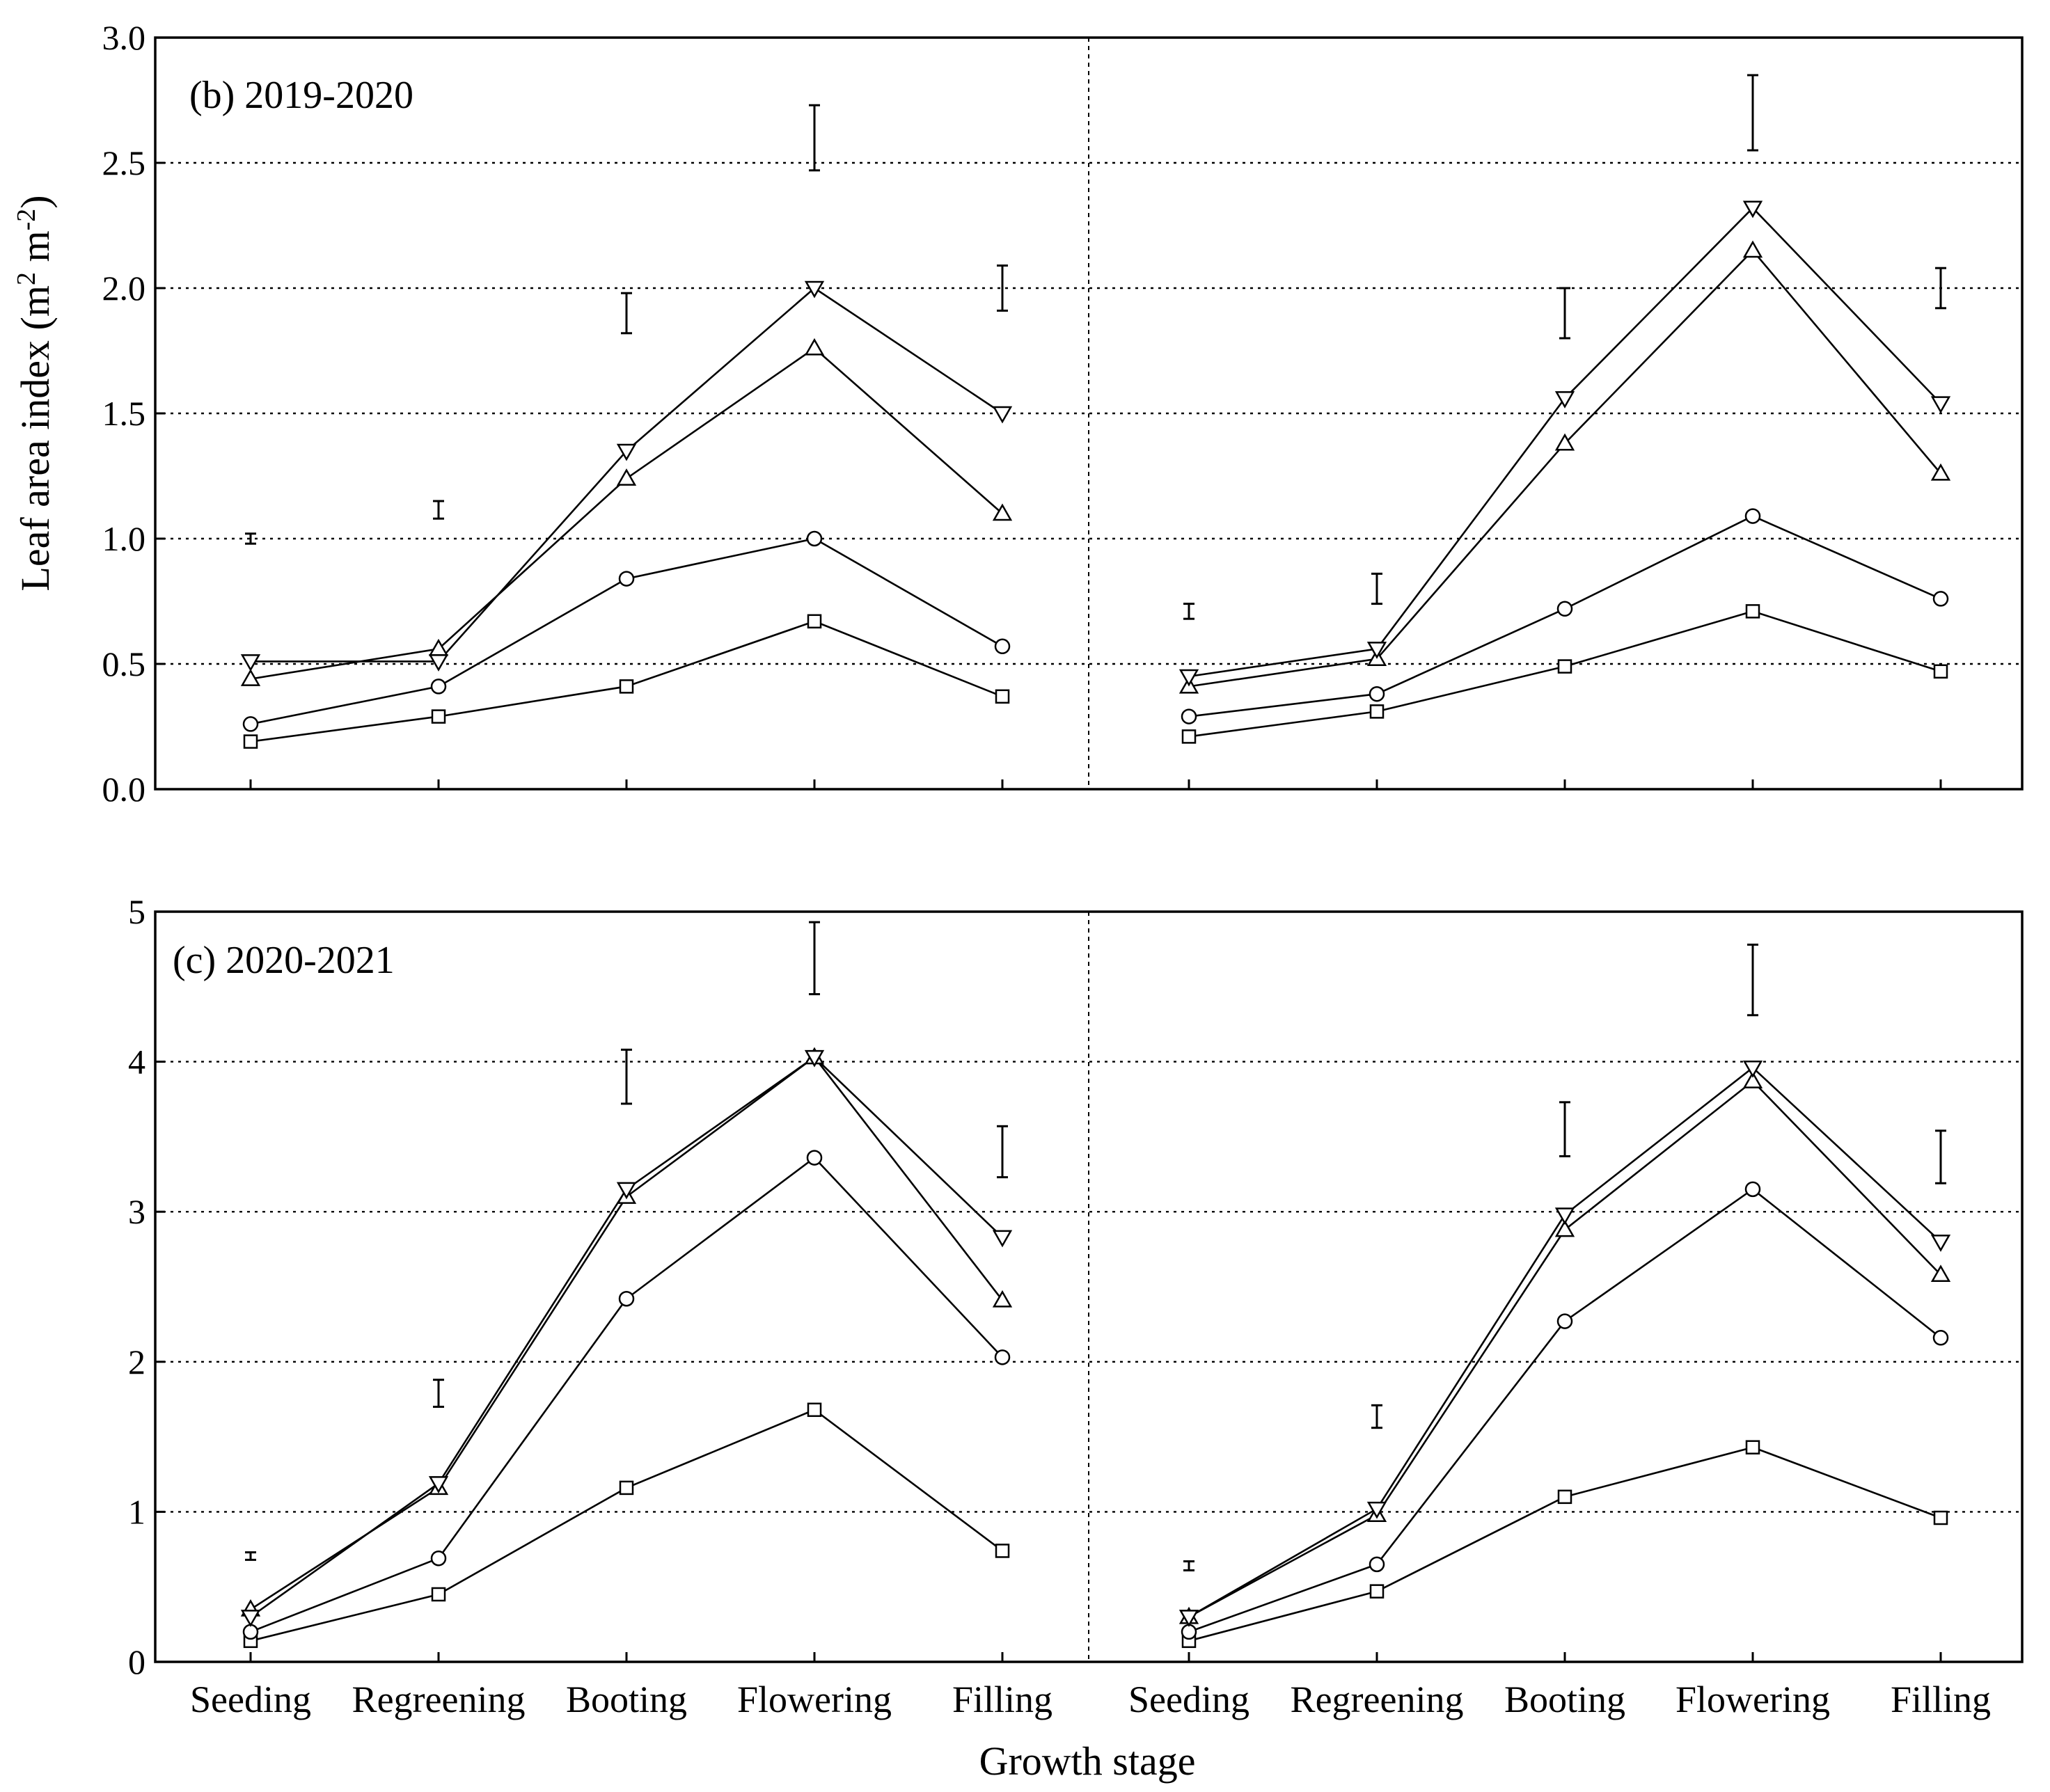 The image size is (2050, 1792). Describe the element at coordinates (136, 1661) in the screenshot. I see `y-tick-label: 0` at that location.